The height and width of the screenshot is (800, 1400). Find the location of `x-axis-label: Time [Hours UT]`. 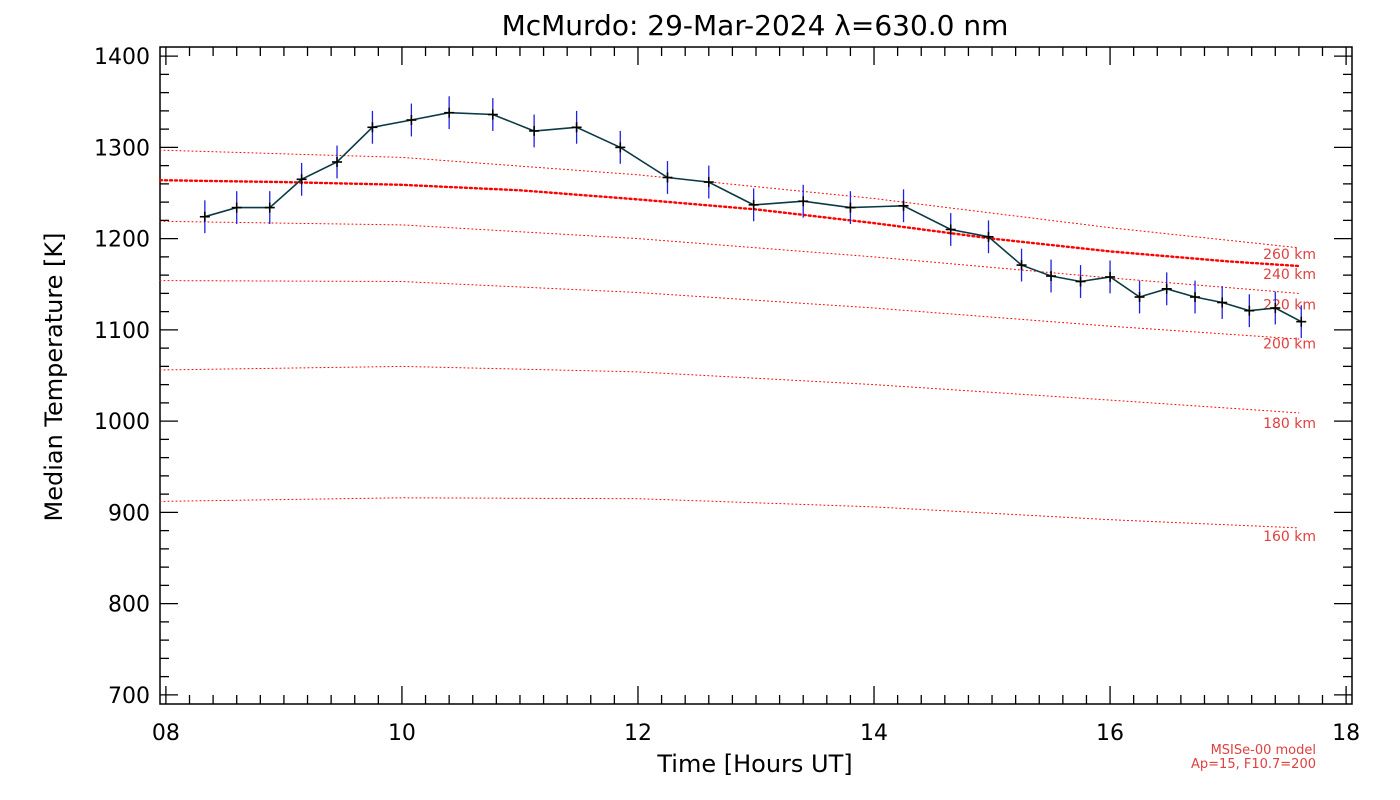

x-axis-label: Time [Hours UT] is located at coordinates (754, 764).